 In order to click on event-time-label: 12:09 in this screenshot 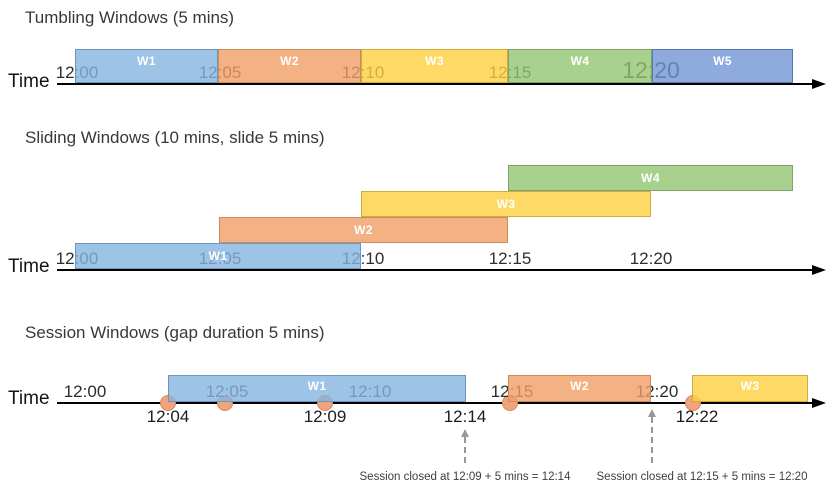, I will do `click(325, 416)`.